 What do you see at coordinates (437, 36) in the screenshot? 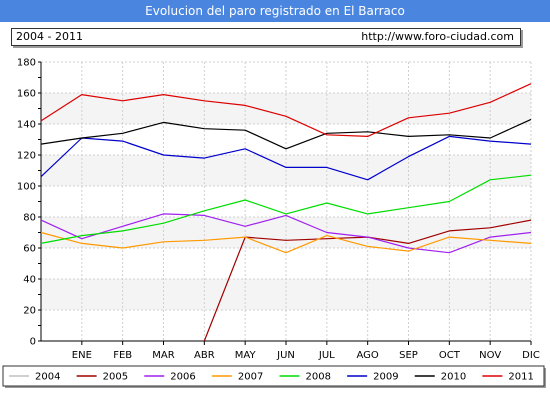
I see `source-url: http://www.foro-ciudad.com` at bounding box center [437, 36].